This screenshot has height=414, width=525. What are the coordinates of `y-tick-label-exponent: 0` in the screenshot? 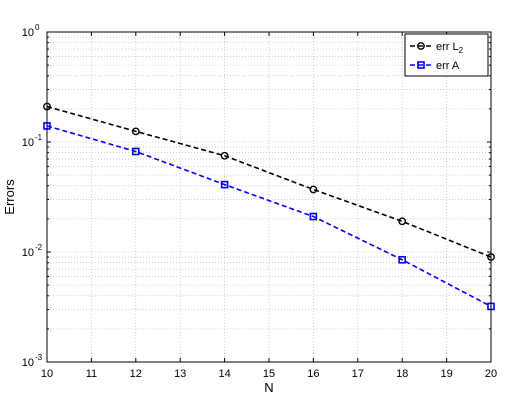 It's located at (37, 27).